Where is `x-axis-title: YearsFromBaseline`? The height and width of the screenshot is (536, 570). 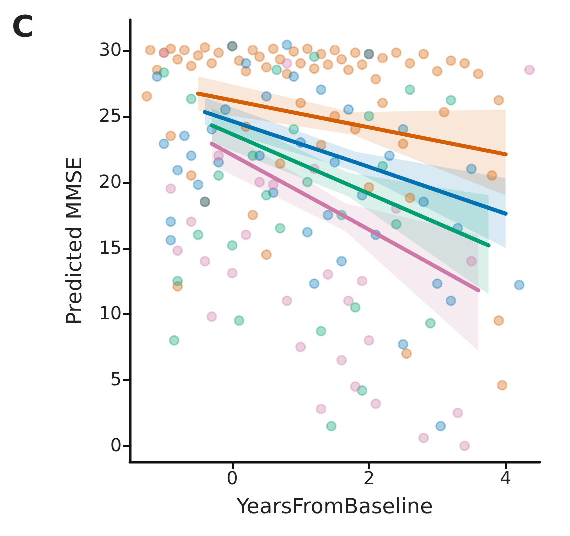
x-axis-title: YearsFromBaseline is located at coordinates (335, 506).